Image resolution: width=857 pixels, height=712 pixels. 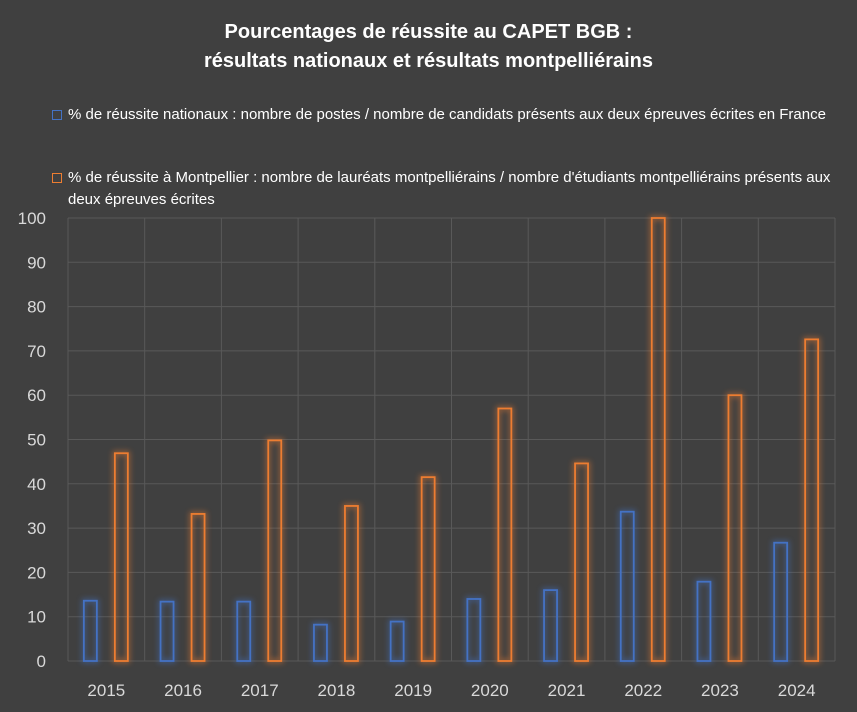 What do you see at coordinates (106, 690) in the screenshot?
I see `x-tick-label: 2015` at bounding box center [106, 690].